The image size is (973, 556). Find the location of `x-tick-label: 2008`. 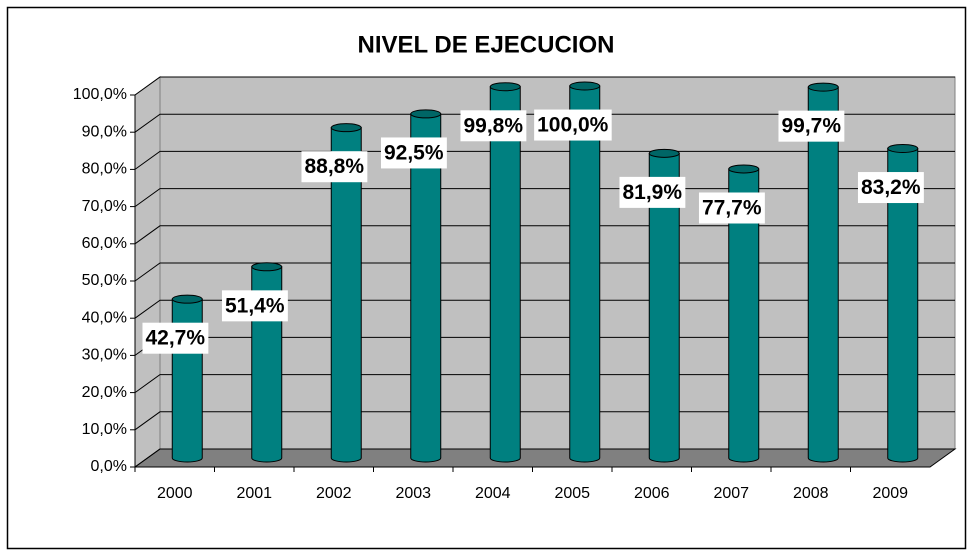

x-tick-label: 2008 is located at coordinates (811, 493).